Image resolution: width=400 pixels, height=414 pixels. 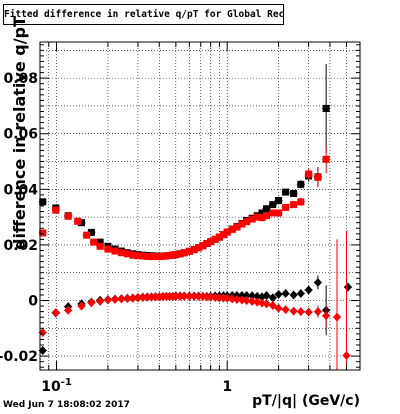 What do you see at coordinates (56, 386) in the screenshot?
I see `x-tick-label: 10-1` at bounding box center [56, 386].